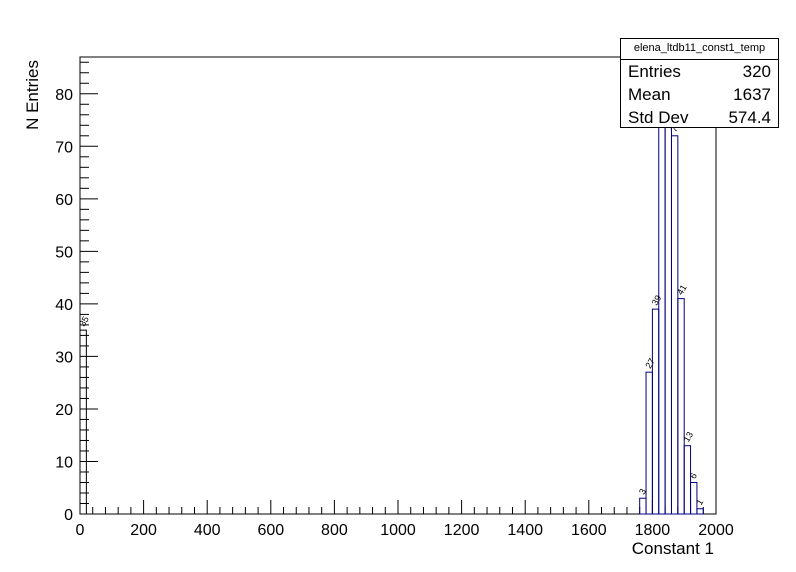 The height and width of the screenshot is (572, 796). I want to click on stats-title: elena_ltdb11_const1_temp, so click(699, 49).